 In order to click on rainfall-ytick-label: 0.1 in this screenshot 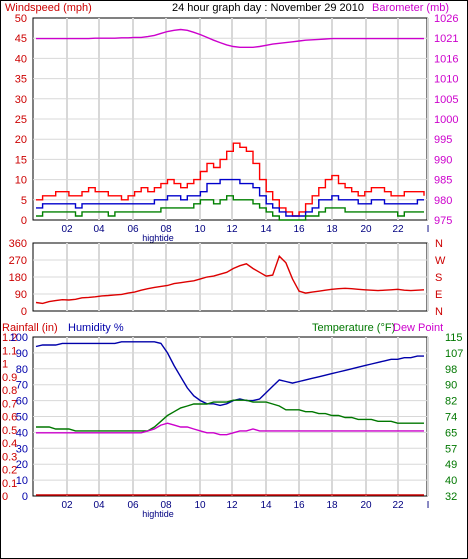, I will do `click(9, 484)`.